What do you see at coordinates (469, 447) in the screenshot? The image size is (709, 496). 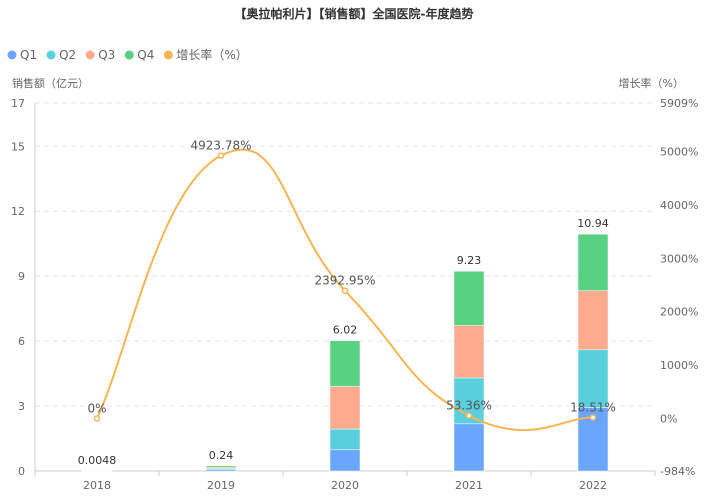 I see `bar-Q1-2021` at bounding box center [469, 447].